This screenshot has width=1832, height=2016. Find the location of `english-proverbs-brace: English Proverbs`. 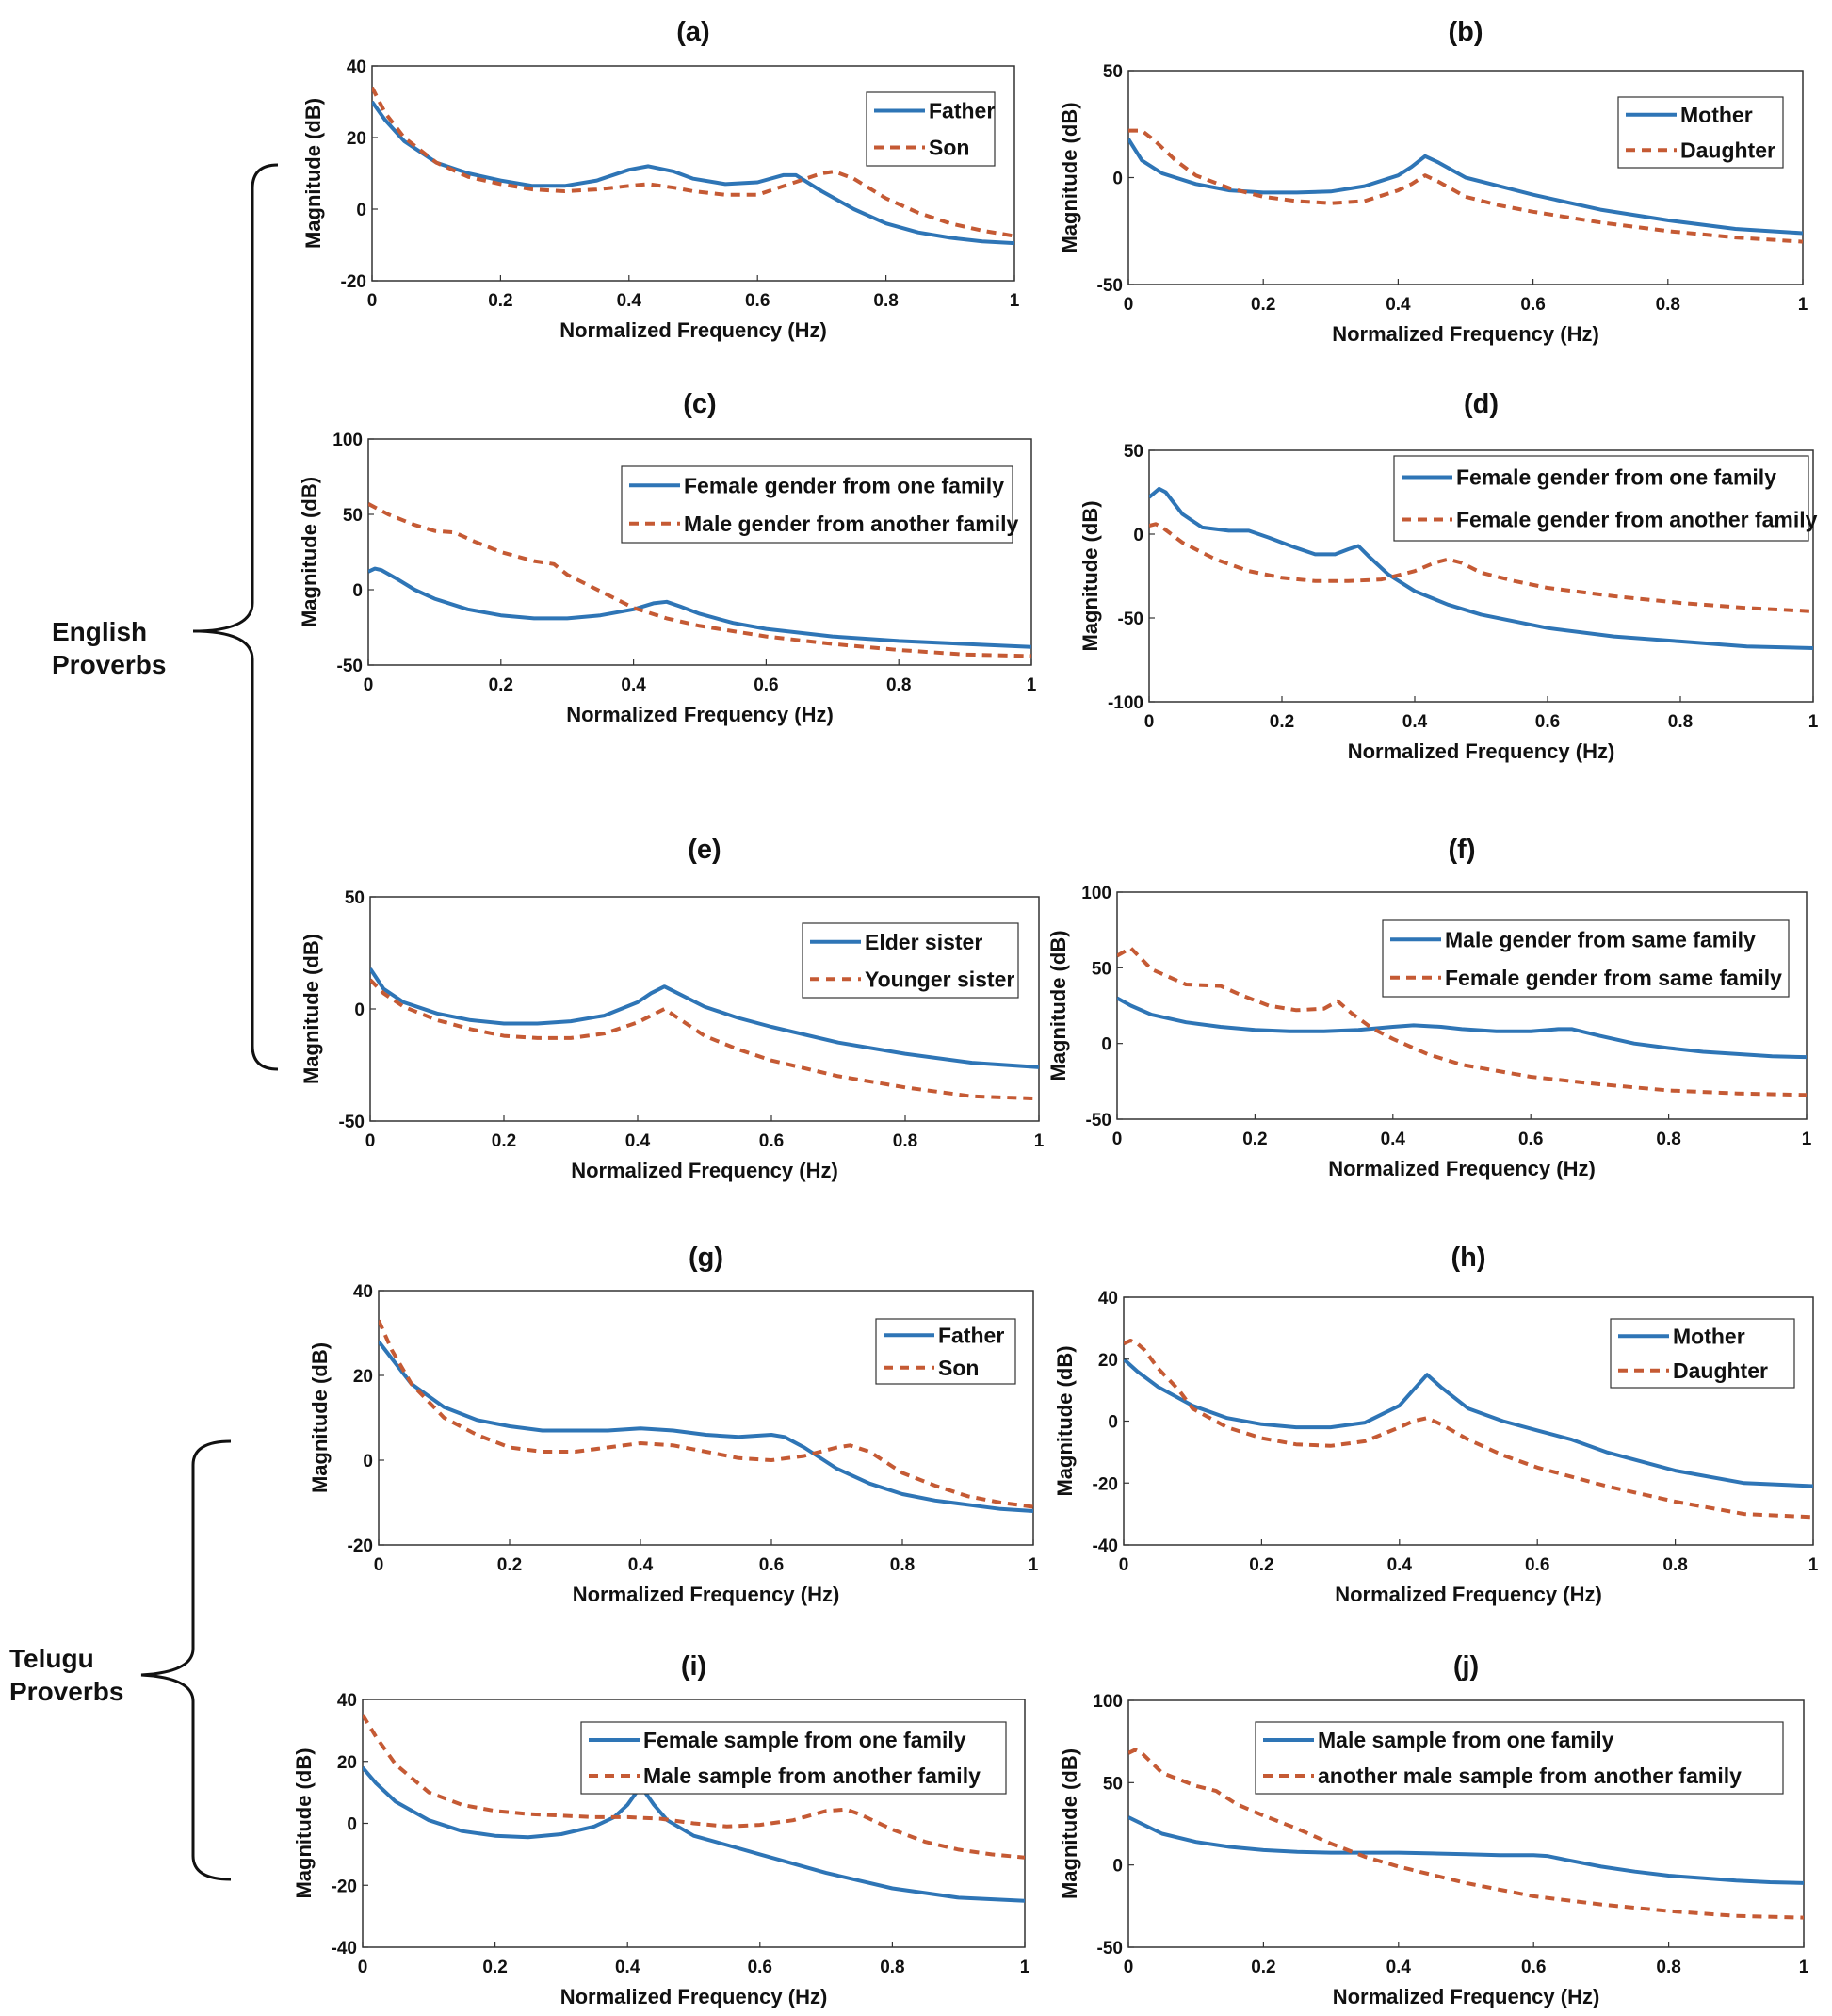

english-proverbs-brace: English Proverbs is located at coordinates (165, 617).